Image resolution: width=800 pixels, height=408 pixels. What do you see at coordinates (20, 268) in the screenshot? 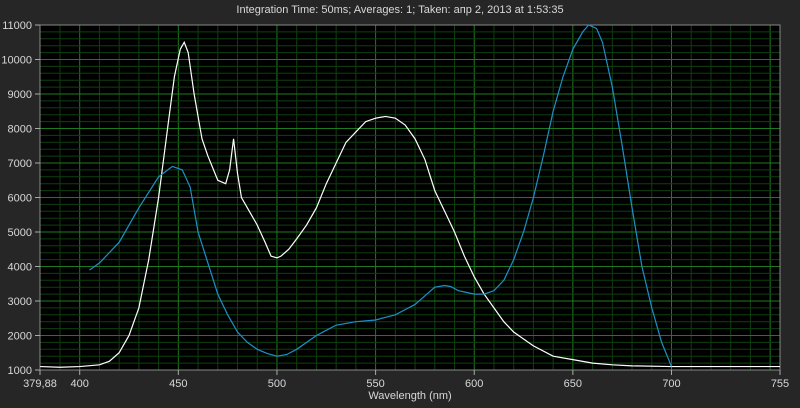
I see `y-tick-label: 4000` at bounding box center [20, 268].